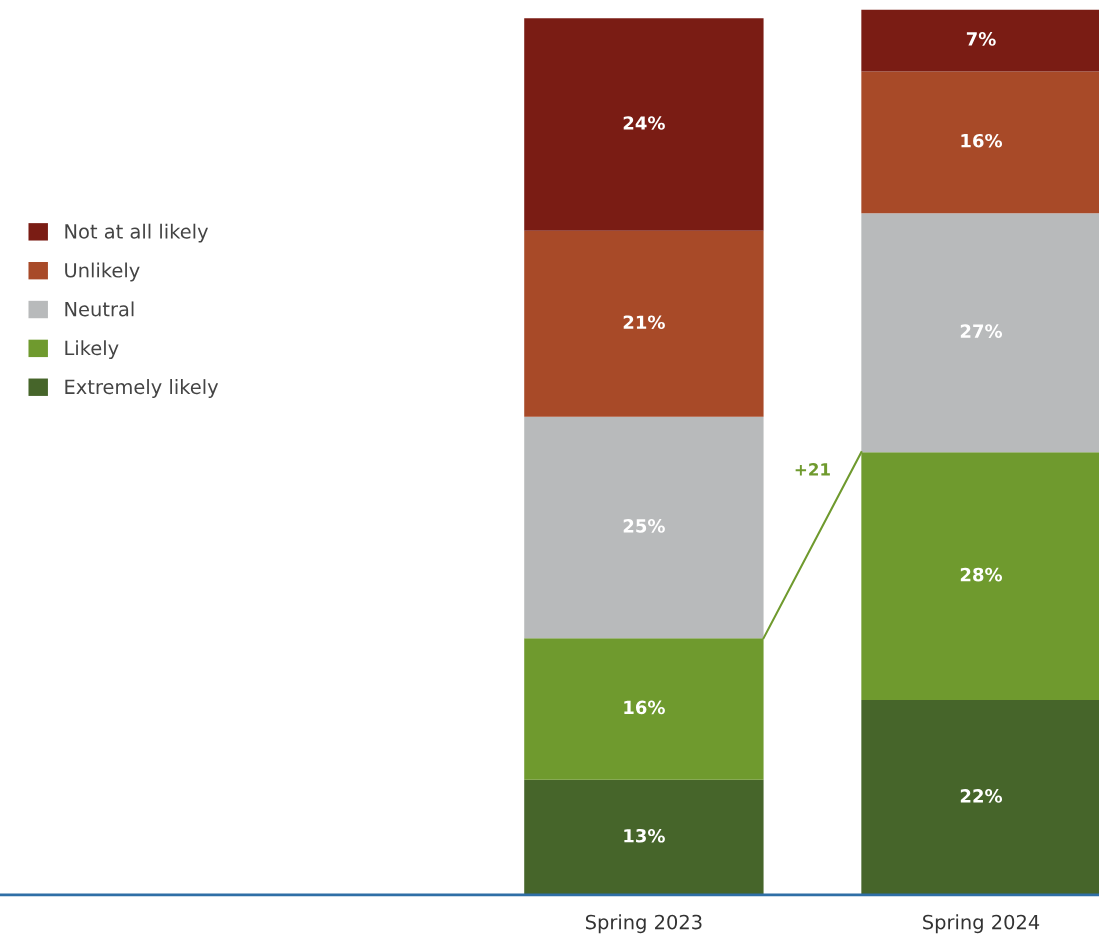  I want to click on data-label: 22%, so click(981, 796).